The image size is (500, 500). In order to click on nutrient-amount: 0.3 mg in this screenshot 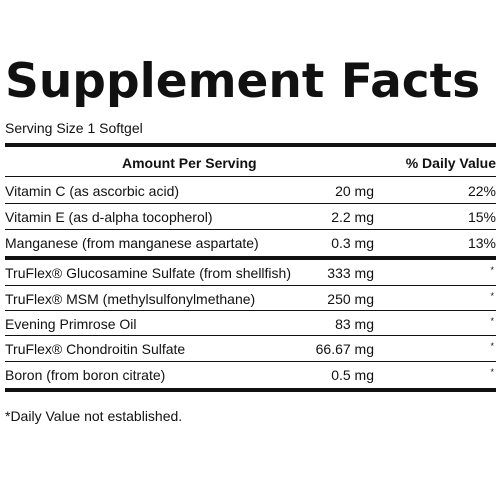, I will do `click(352, 243)`.